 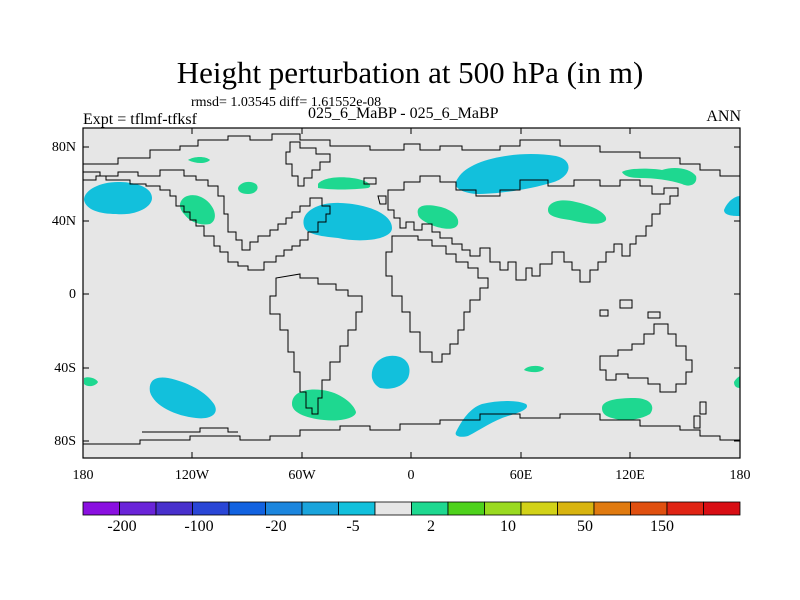 I want to click on lon-tick-label: 0, so click(x=411, y=475).